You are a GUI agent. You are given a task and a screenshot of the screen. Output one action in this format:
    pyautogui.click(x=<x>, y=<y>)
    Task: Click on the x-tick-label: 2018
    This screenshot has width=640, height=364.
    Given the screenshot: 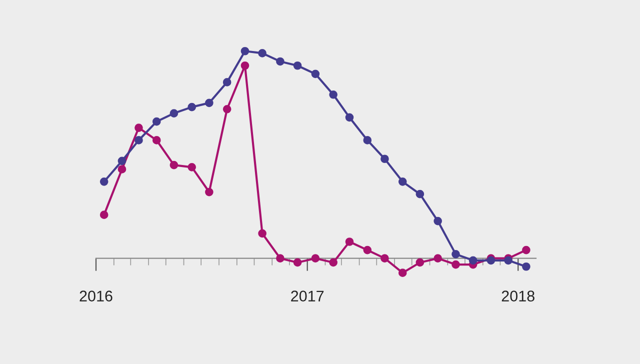 What is the action you would take?
    pyautogui.click(x=518, y=296)
    